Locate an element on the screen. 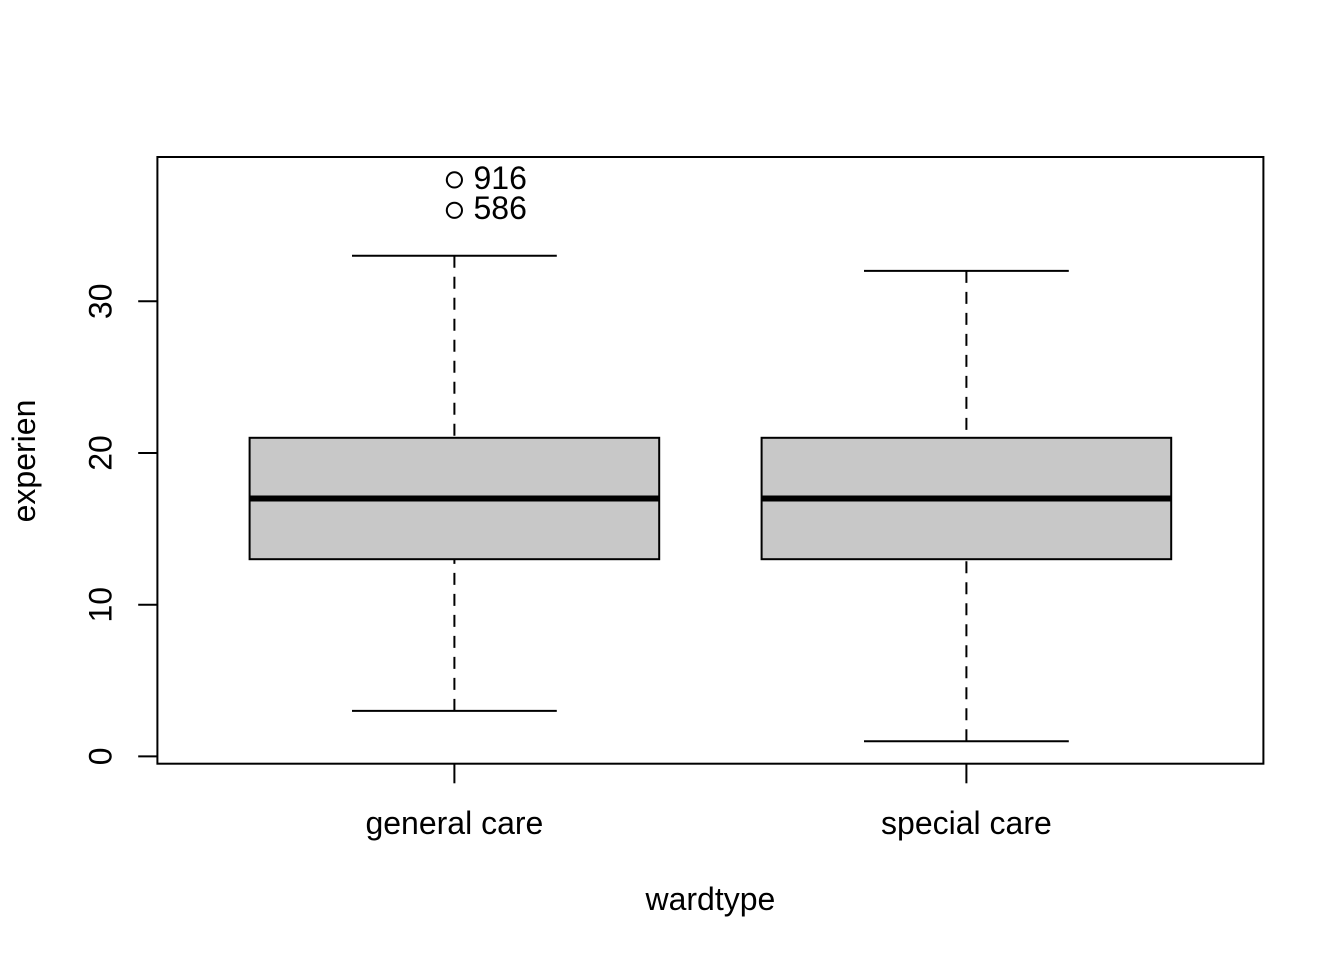 Image resolution: width=1344 pixels, height=960 pixels. svg-text: 20 is located at coordinates (101, 453).